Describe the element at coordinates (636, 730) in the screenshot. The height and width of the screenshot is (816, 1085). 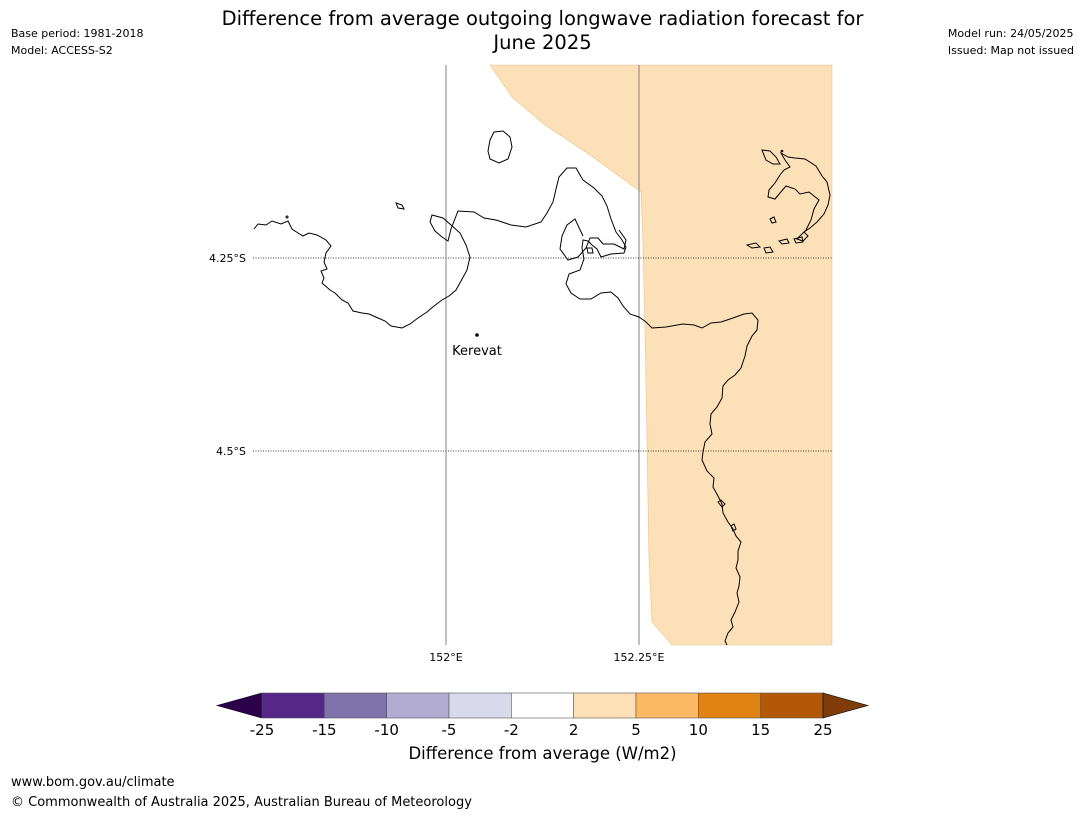
I see `colorbar-tick-label: 5` at that location.